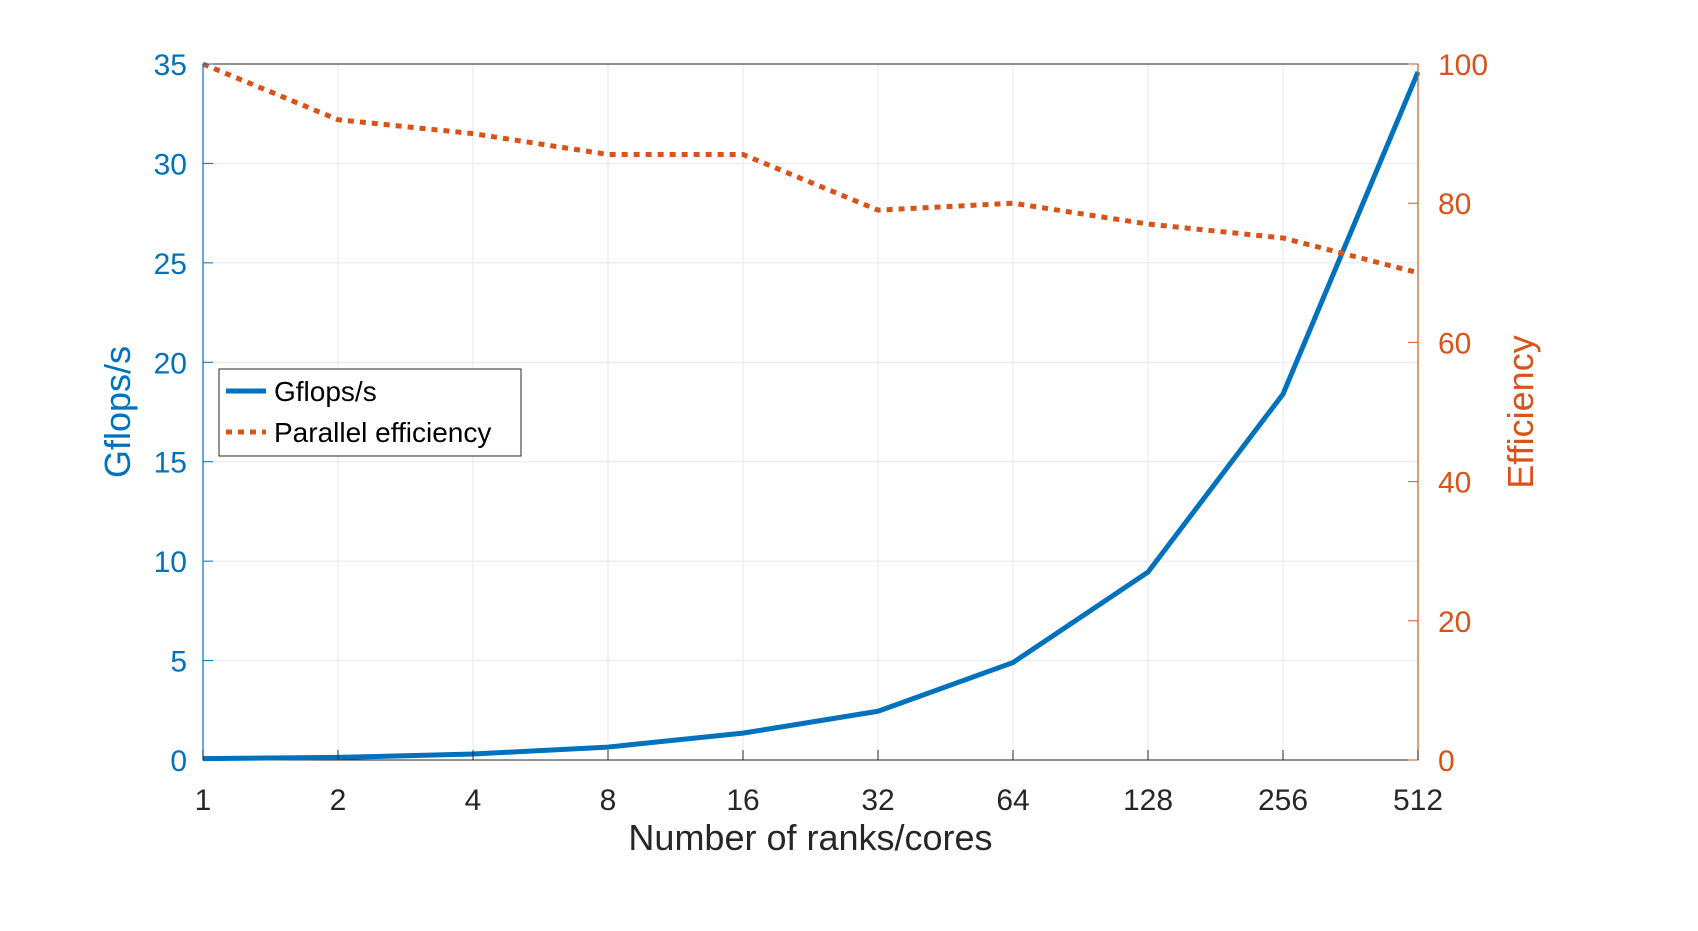  What do you see at coordinates (325, 391) in the screenshot?
I see `legend-label-gflops: Gflops/s` at bounding box center [325, 391].